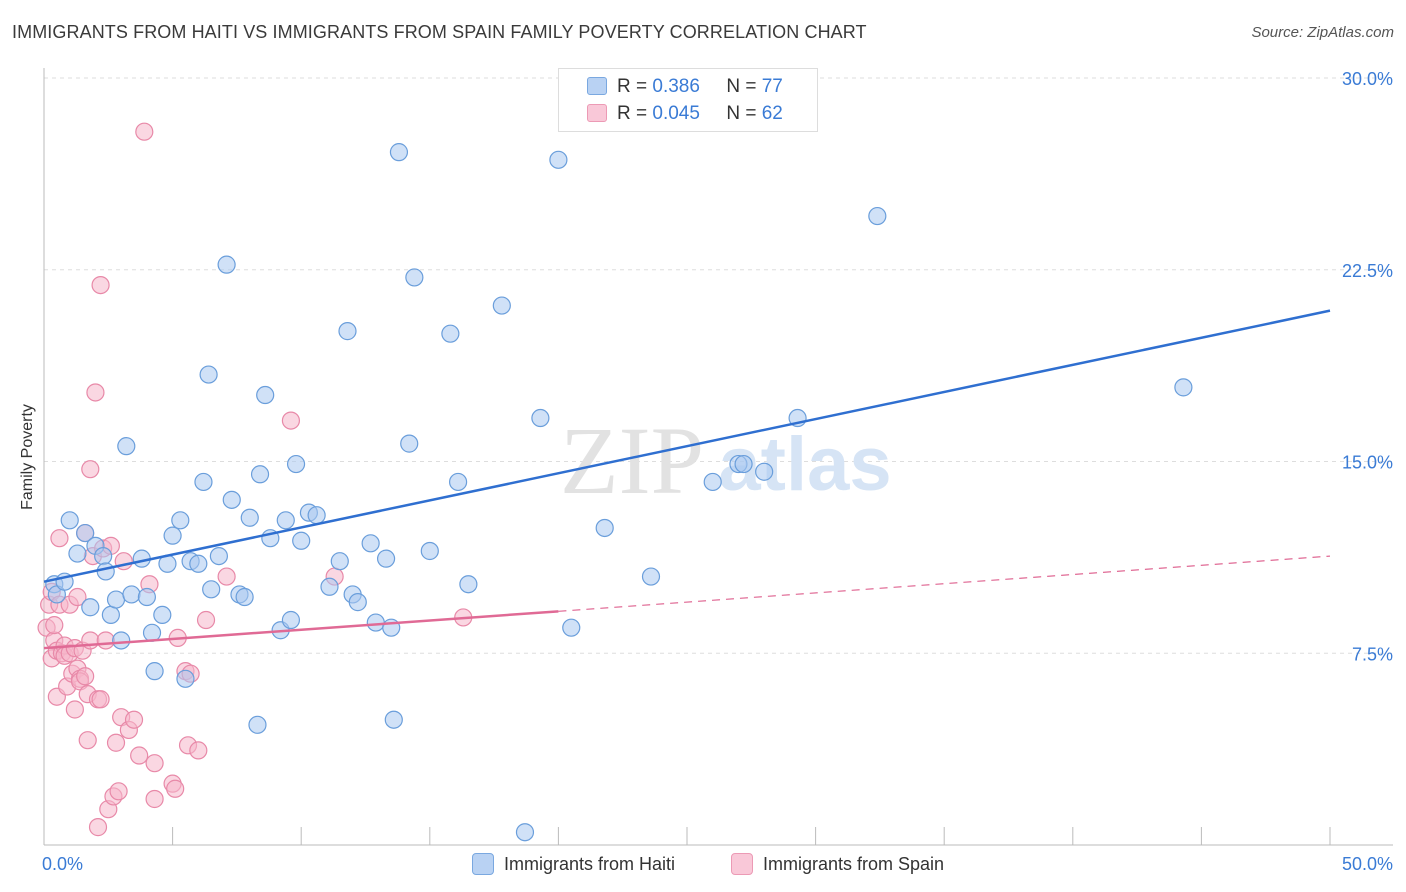  I want to click on y-tick-label: 30.0%, so click(1367, 79).